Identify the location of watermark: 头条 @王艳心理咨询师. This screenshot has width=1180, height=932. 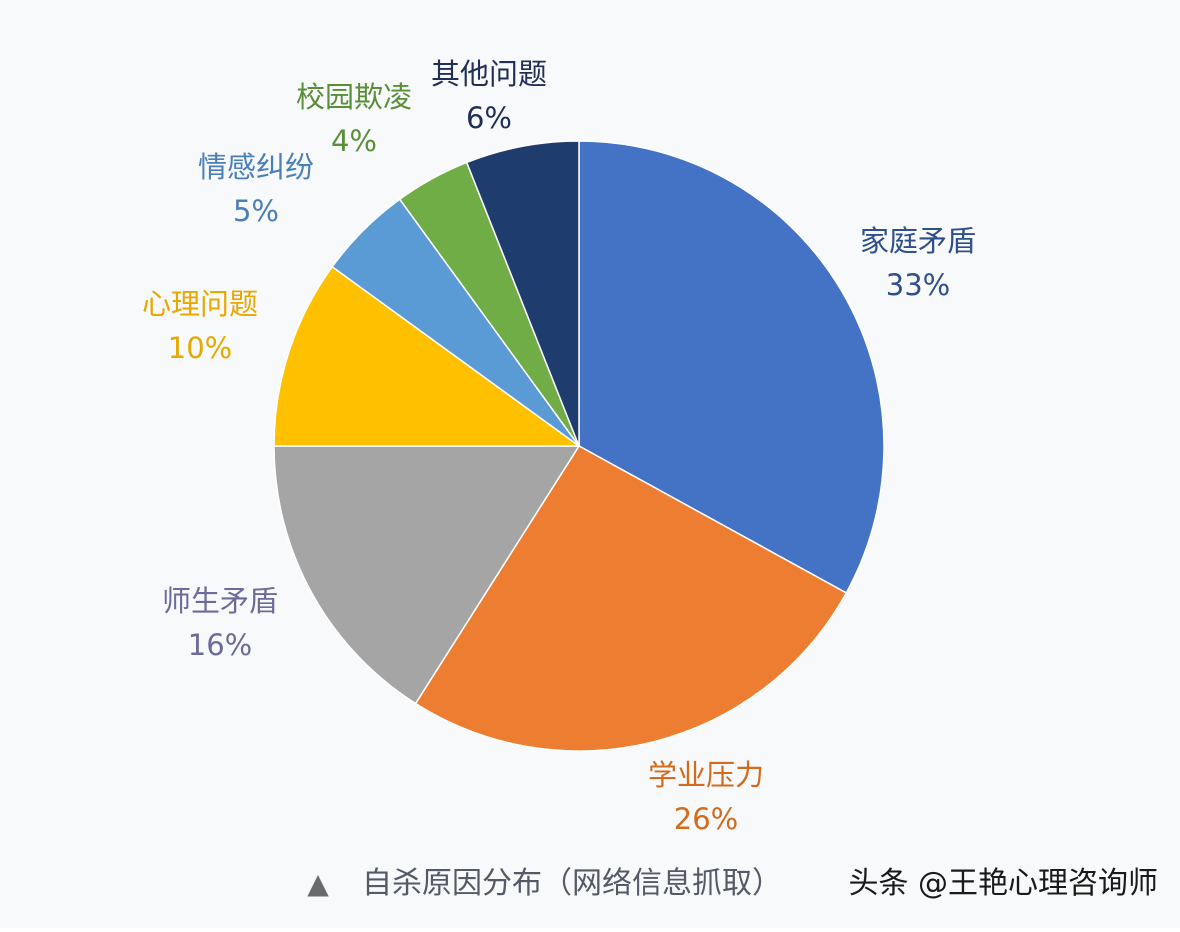
(1003, 883).